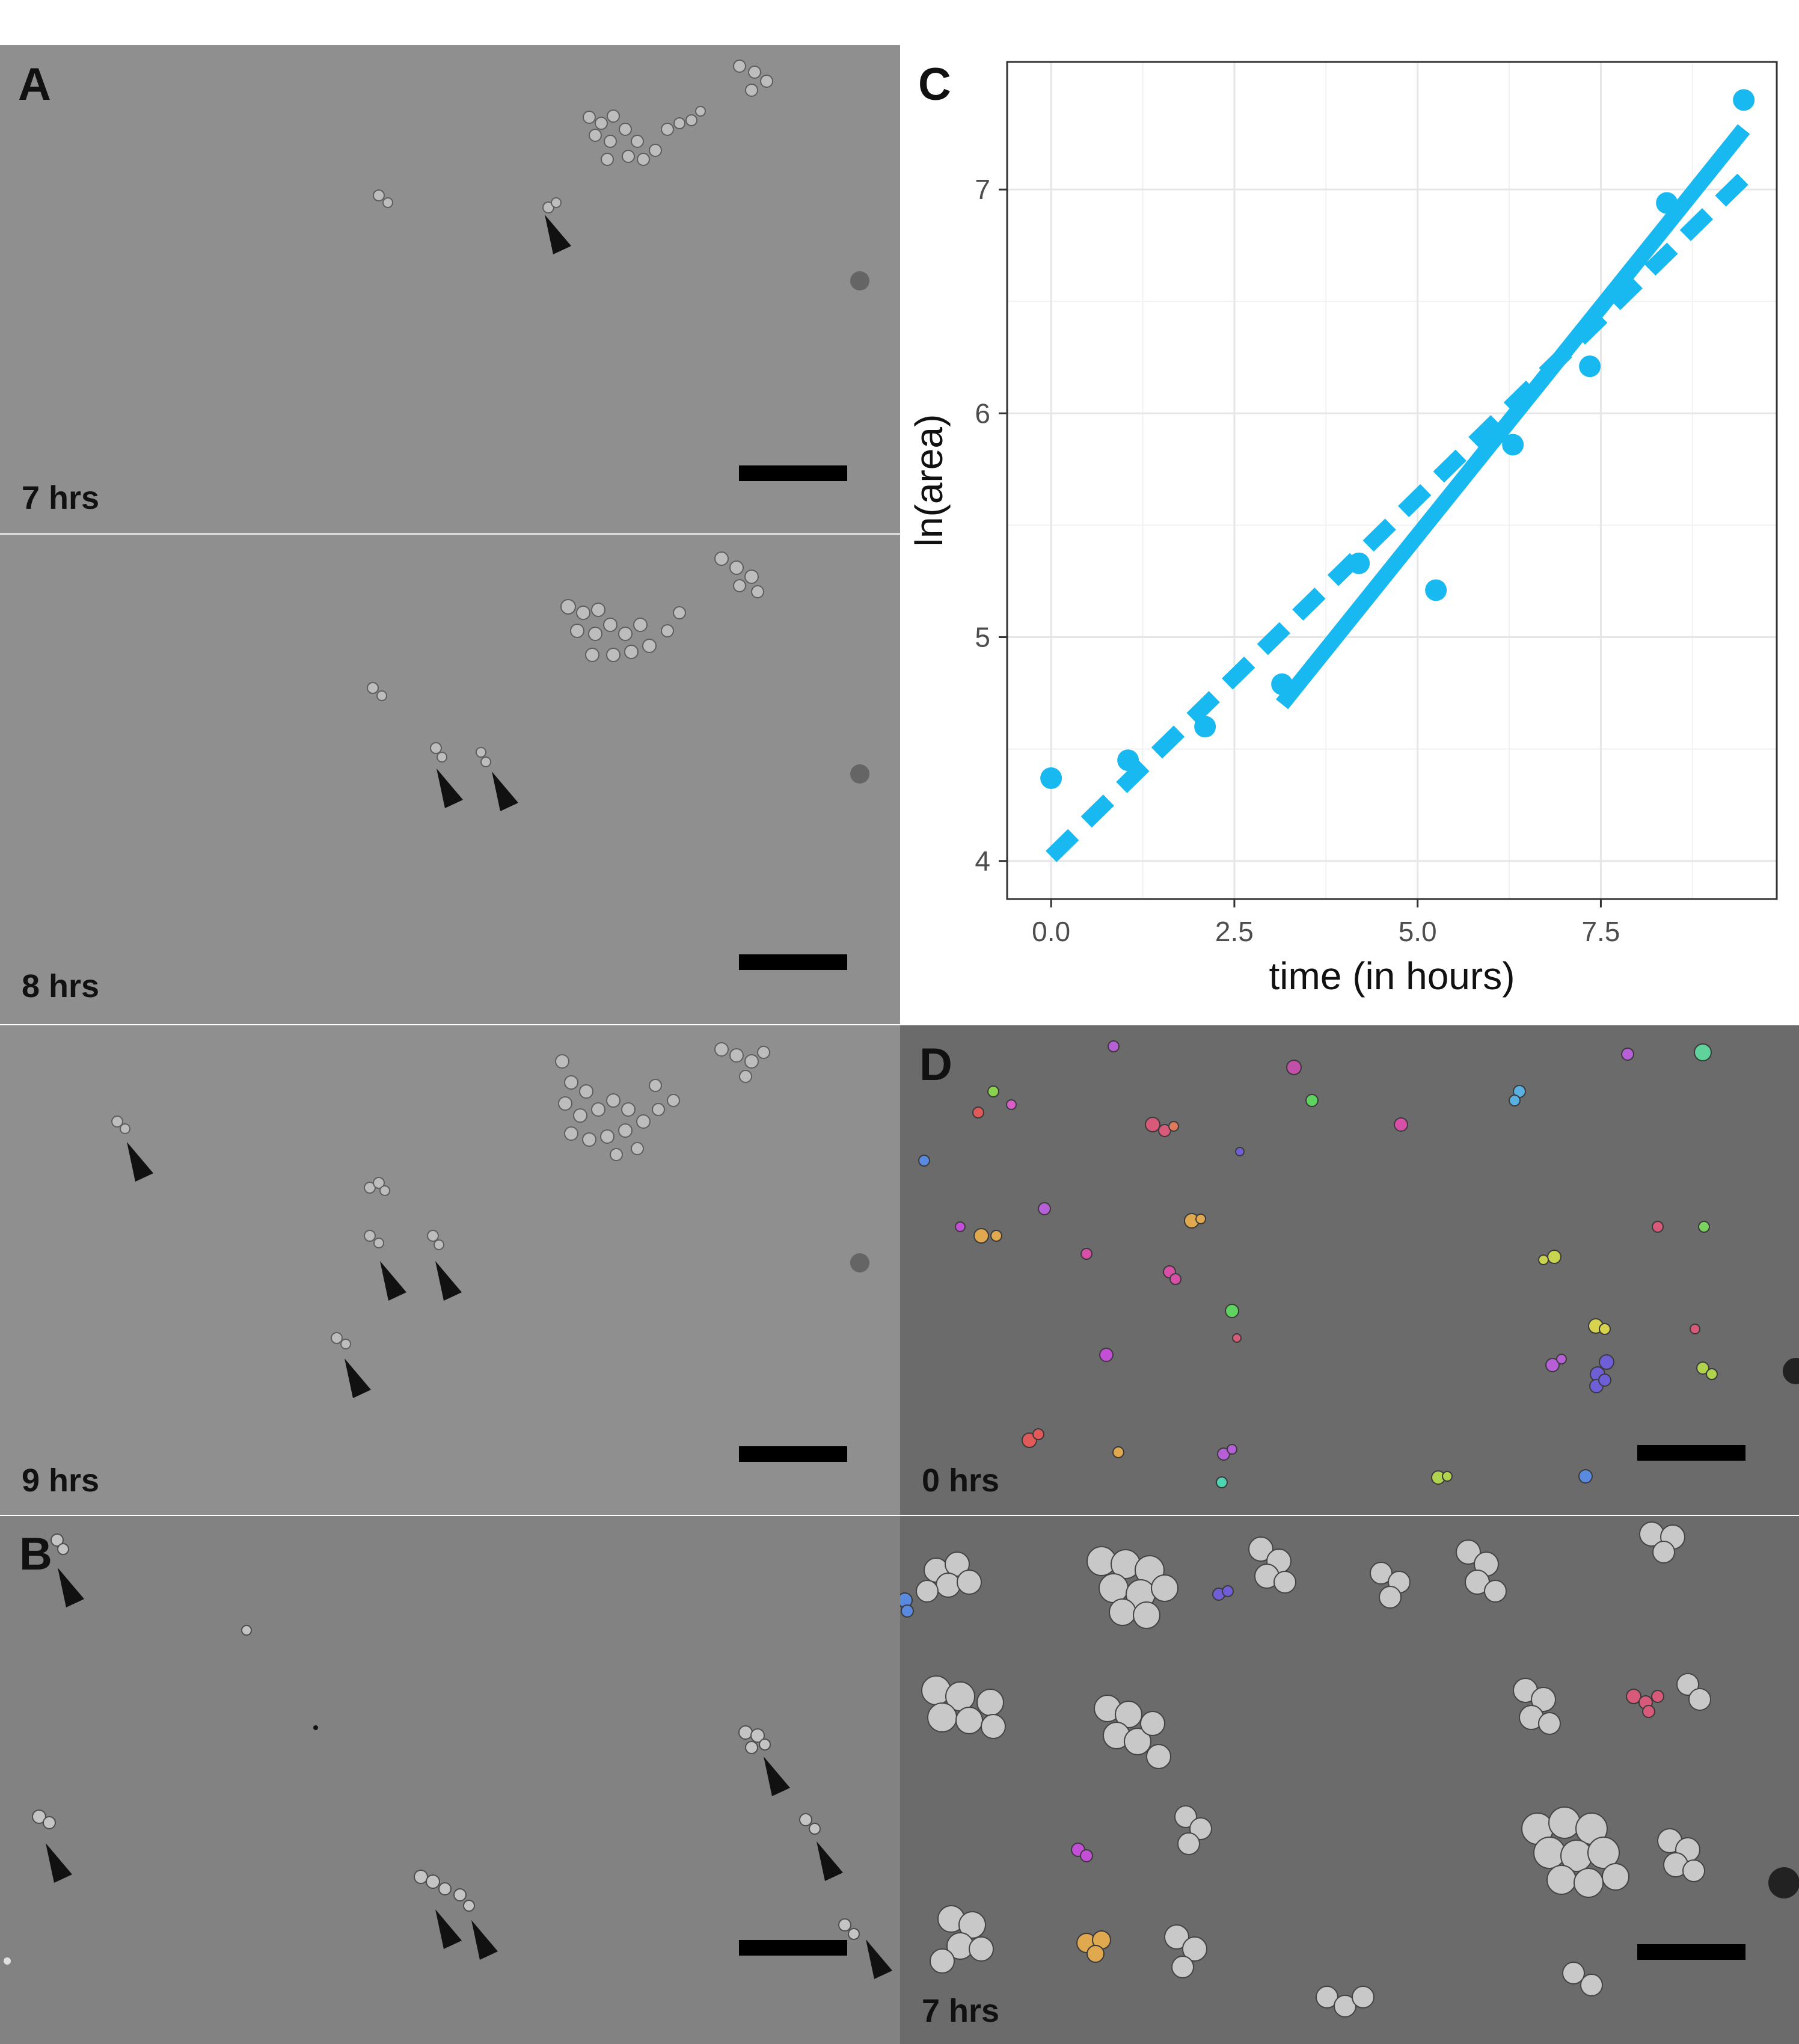 This screenshot has width=1799, height=2044. Describe the element at coordinates (983, 861) in the screenshot. I see `y-tick-label: 4` at that location.